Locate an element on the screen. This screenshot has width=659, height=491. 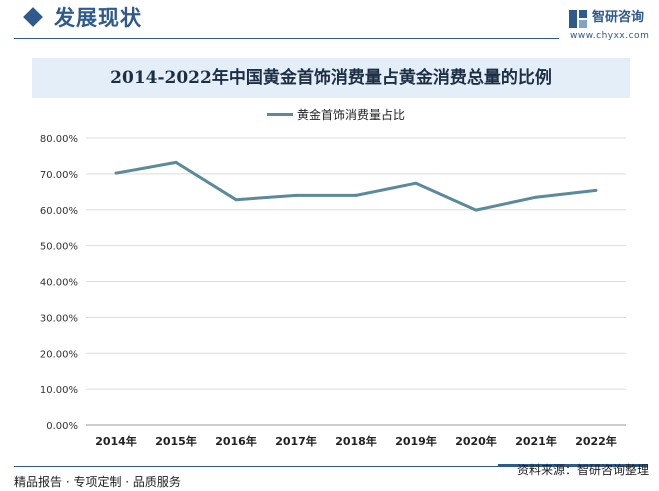
y-tick-label: 80.00% is located at coordinates (59, 139).